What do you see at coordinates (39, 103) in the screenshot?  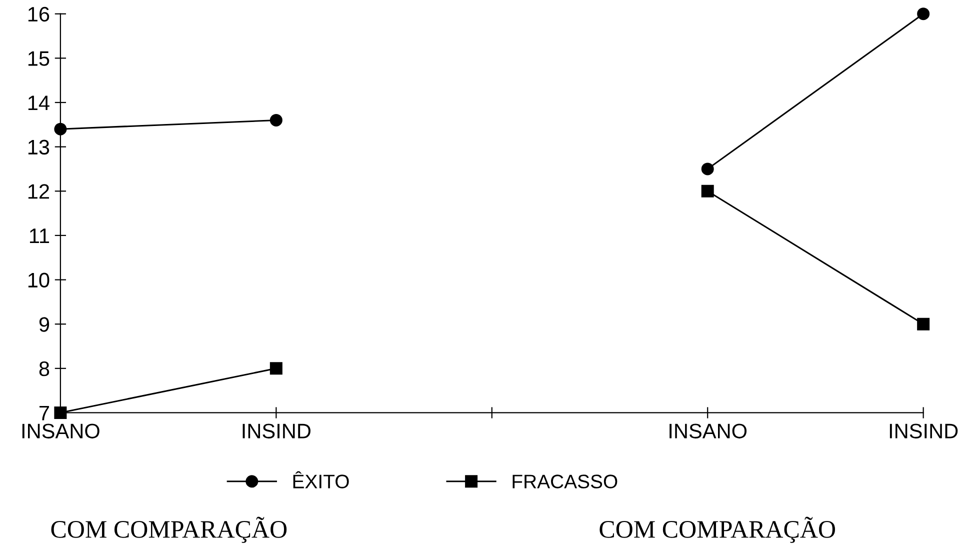 I see `y-tick-label: 14` at bounding box center [39, 103].